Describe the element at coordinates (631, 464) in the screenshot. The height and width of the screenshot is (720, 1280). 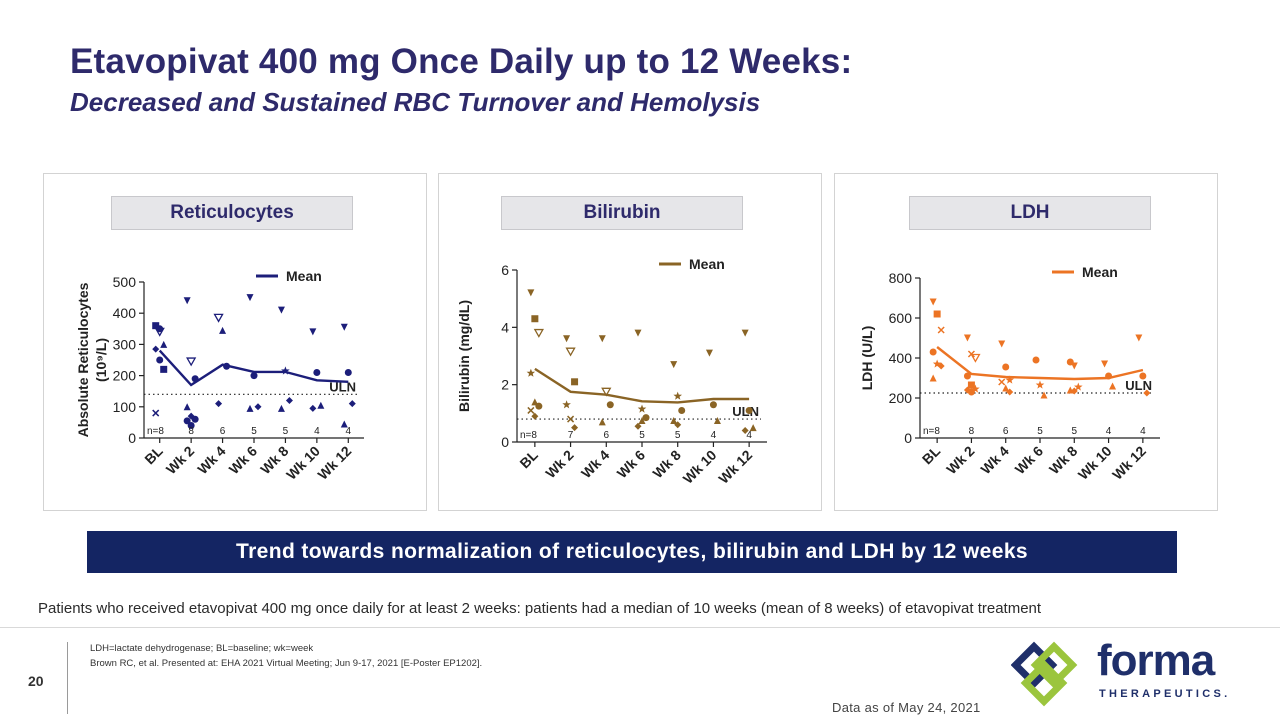
I see `x-tick-label: Wk 6` at that location.